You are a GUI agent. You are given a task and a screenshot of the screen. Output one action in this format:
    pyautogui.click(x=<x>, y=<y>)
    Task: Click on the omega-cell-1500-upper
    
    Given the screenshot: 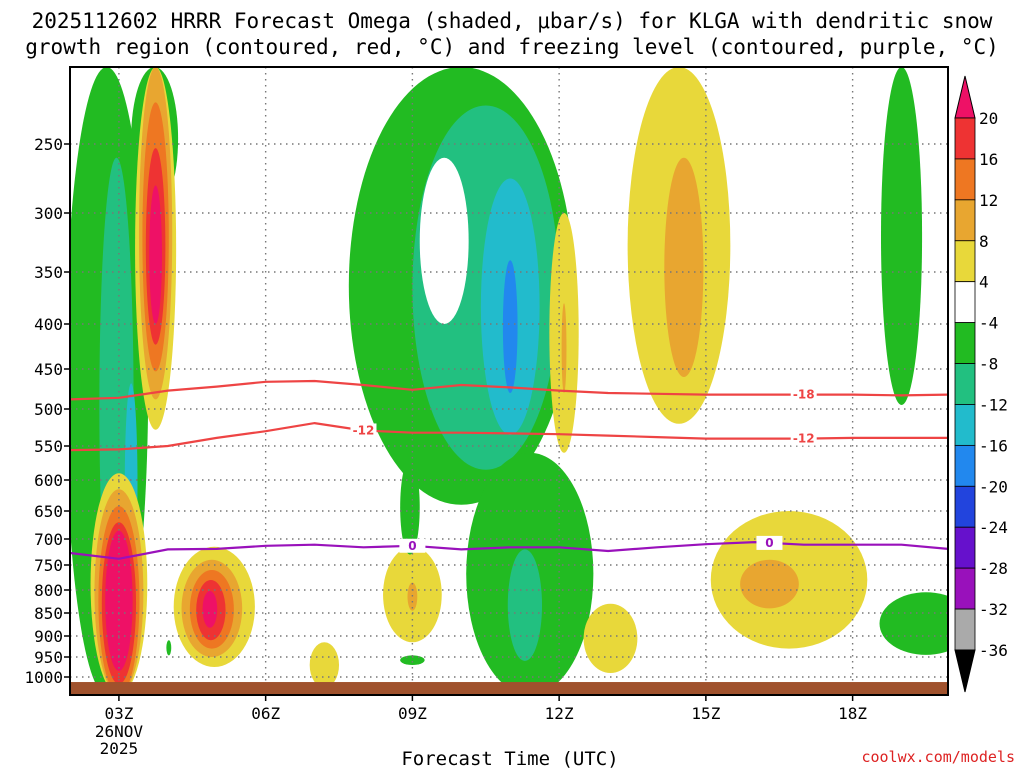 What is the action you would take?
    pyautogui.click(x=679, y=245)
    